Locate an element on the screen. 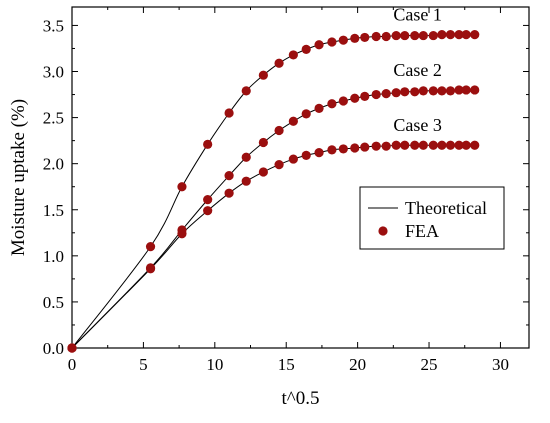 This screenshot has width=550, height=423. case-label-1: Case 1 is located at coordinates (417, 15).